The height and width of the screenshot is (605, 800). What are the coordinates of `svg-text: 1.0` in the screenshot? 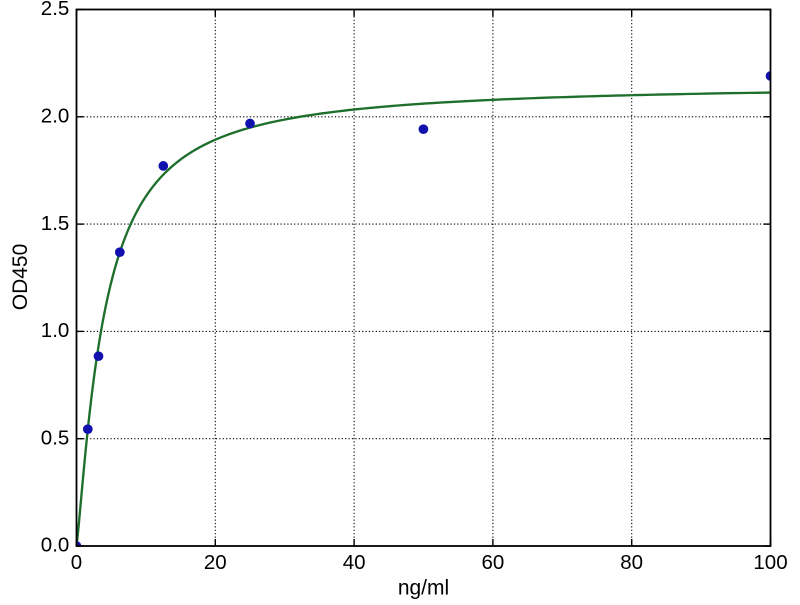 It's located at (55, 330).